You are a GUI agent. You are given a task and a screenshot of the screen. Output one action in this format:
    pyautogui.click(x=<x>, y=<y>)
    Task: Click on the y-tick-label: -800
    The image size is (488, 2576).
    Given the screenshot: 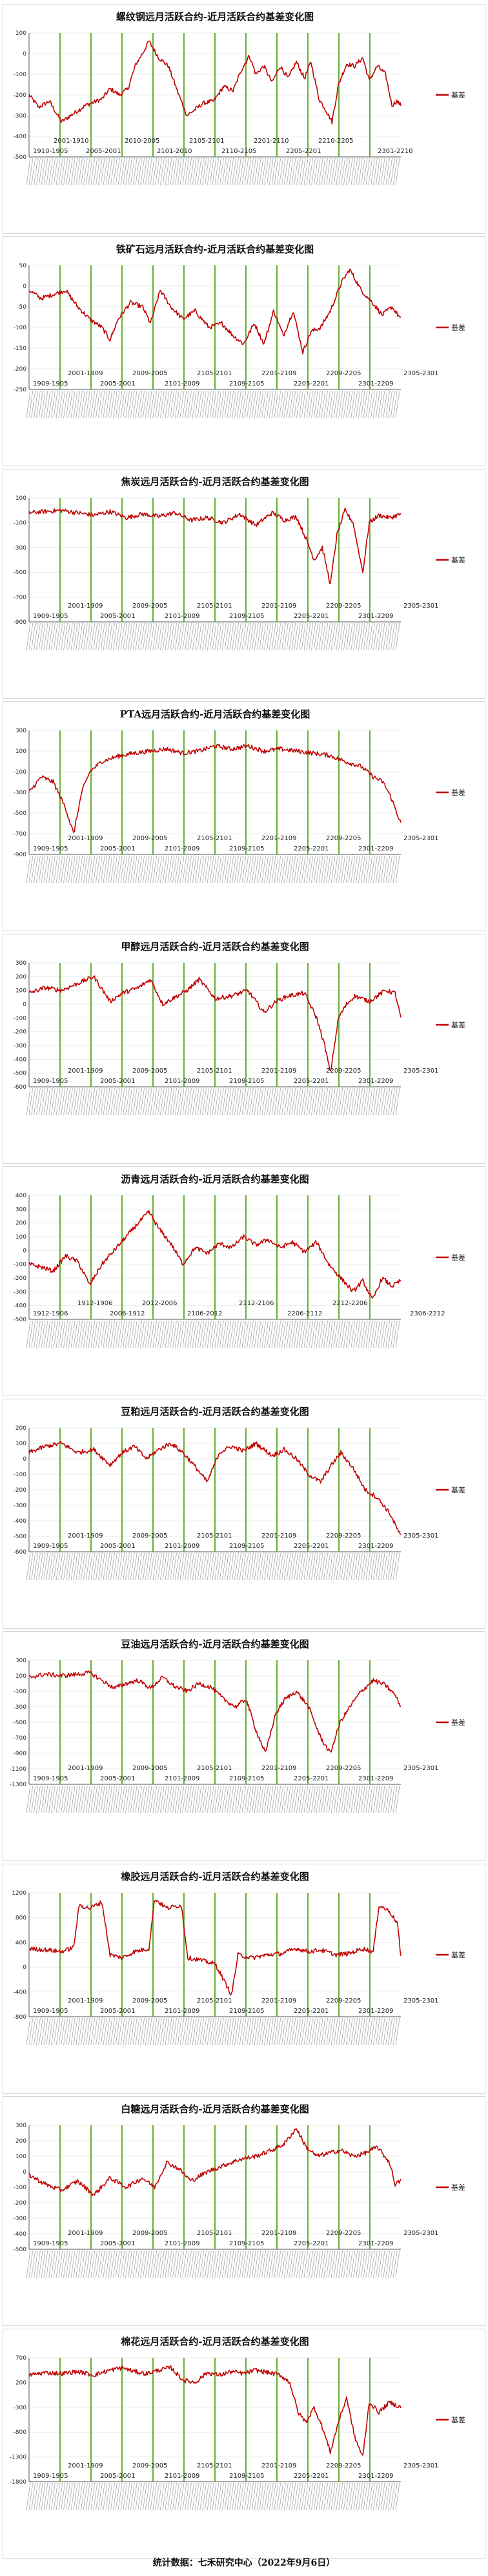 What is the action you would take?
    pyautogui.click(x=20, y=2017)
    